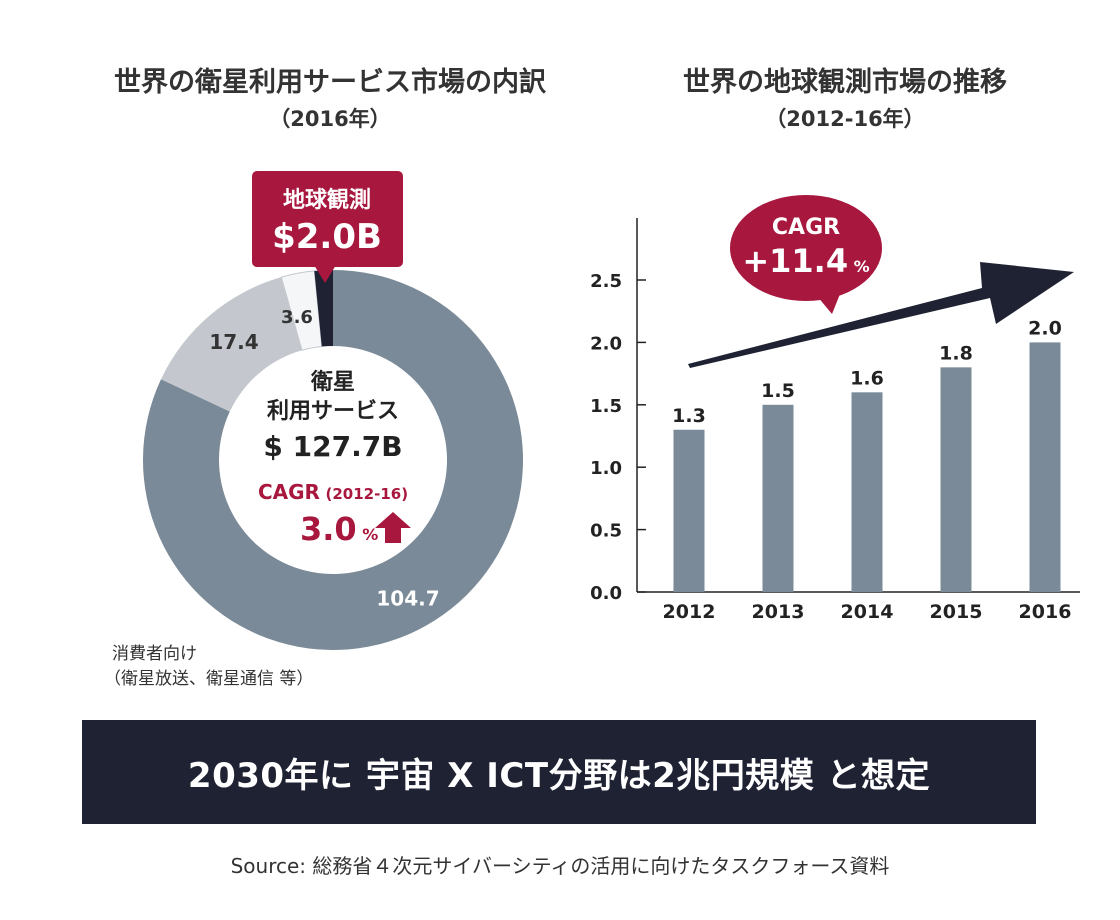 The image size is (1120, 920). Describe the element at coordinates (330, 82) in the screenshot. I see `donut-title: 世界の衛星利用サービス市場の内訳` at that location.